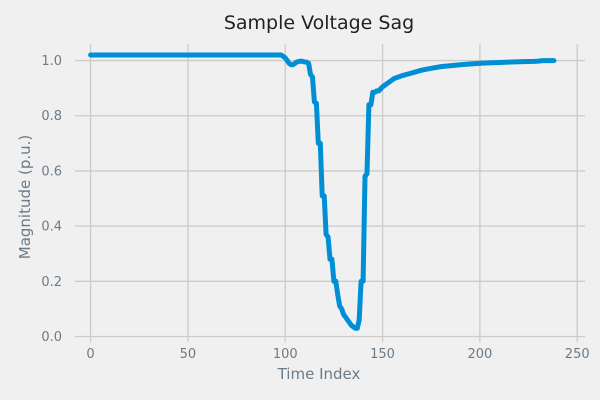  What do you see at coordinates (90, 354) in the screenshot?
I see `x-tick-label: 0` at bounding box center [90, 354].